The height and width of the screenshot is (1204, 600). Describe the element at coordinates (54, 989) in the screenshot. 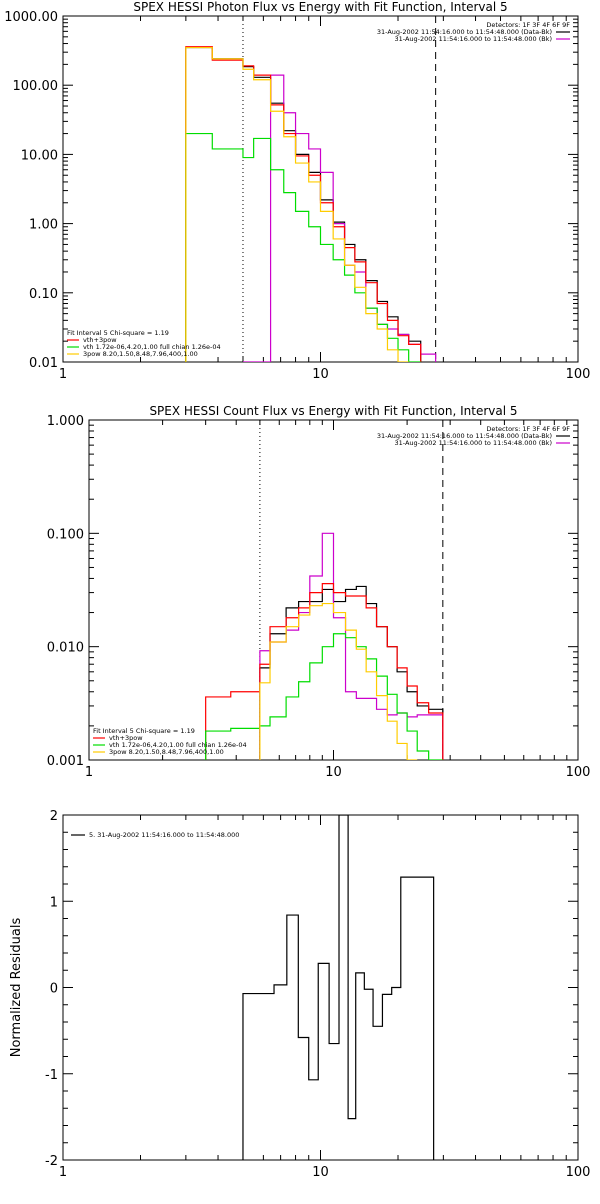

I see `y-tick-label: 0` at that location.